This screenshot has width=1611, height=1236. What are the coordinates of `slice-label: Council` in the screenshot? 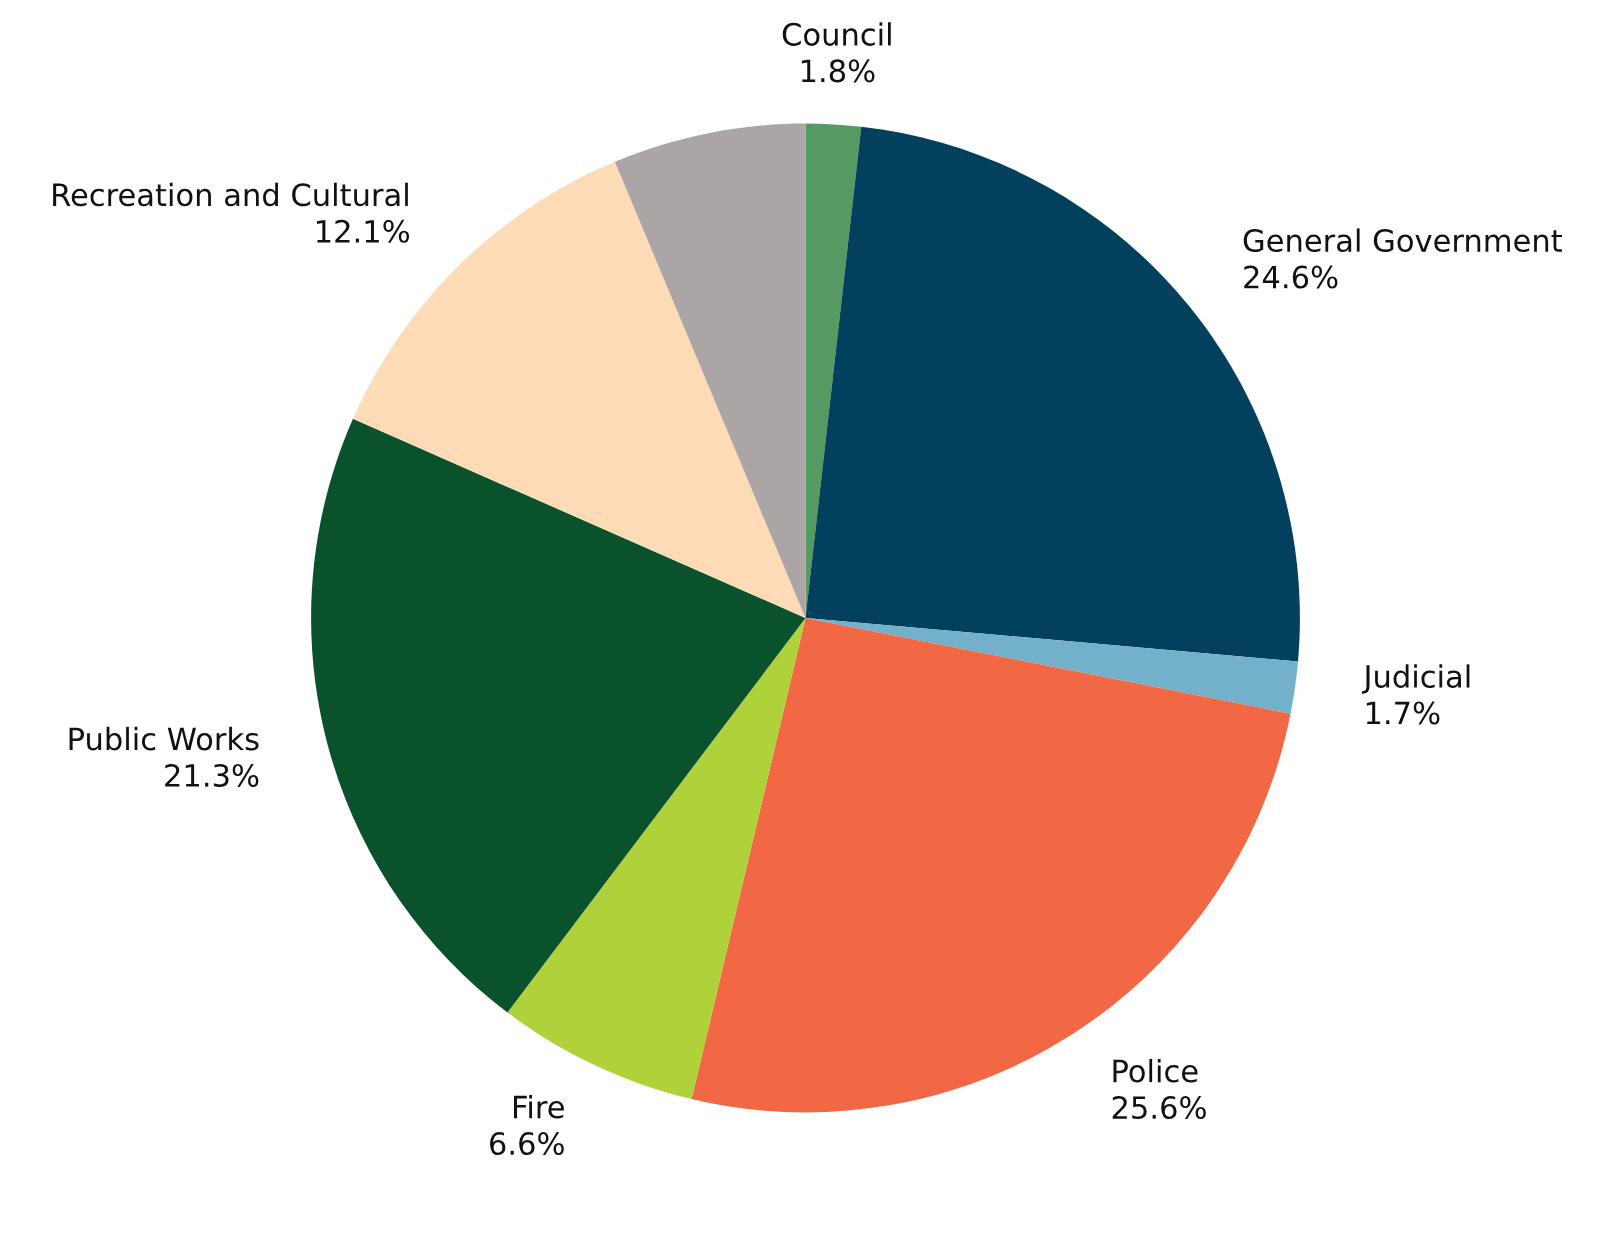 It's located at (836, 34).